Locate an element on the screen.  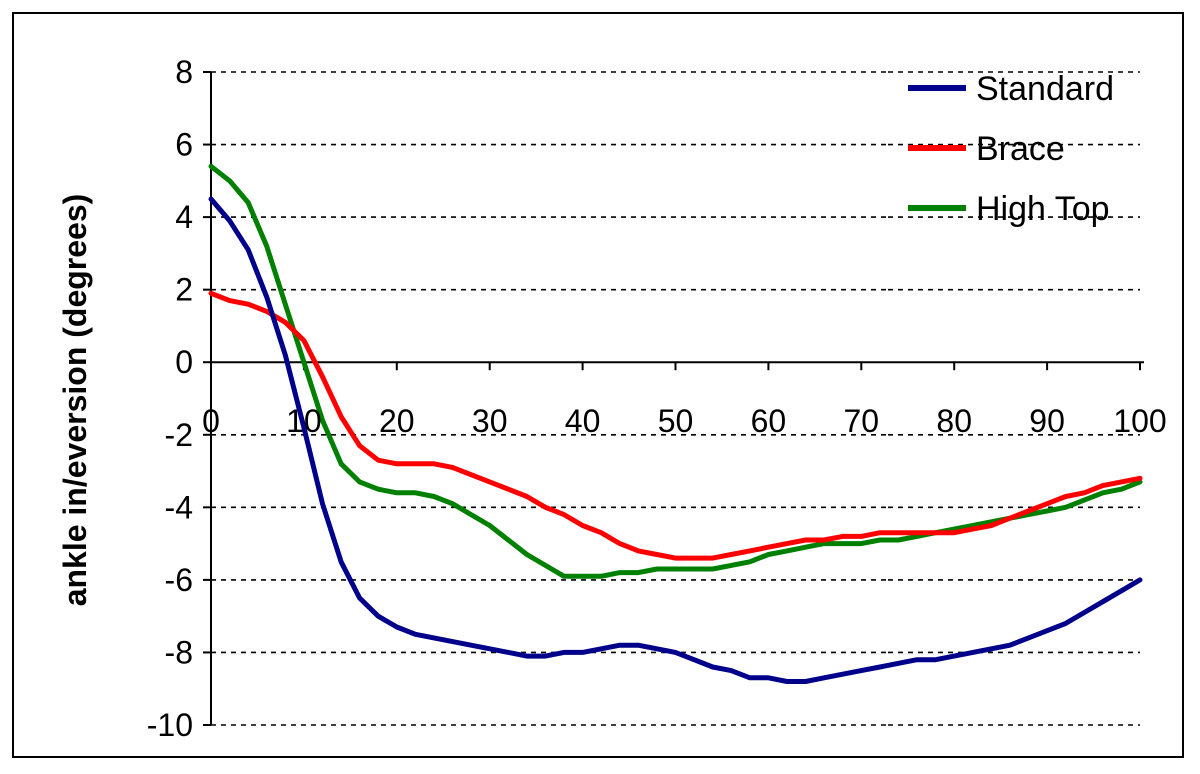
y-tick-label: -8 is located at coordinates (179, 652).